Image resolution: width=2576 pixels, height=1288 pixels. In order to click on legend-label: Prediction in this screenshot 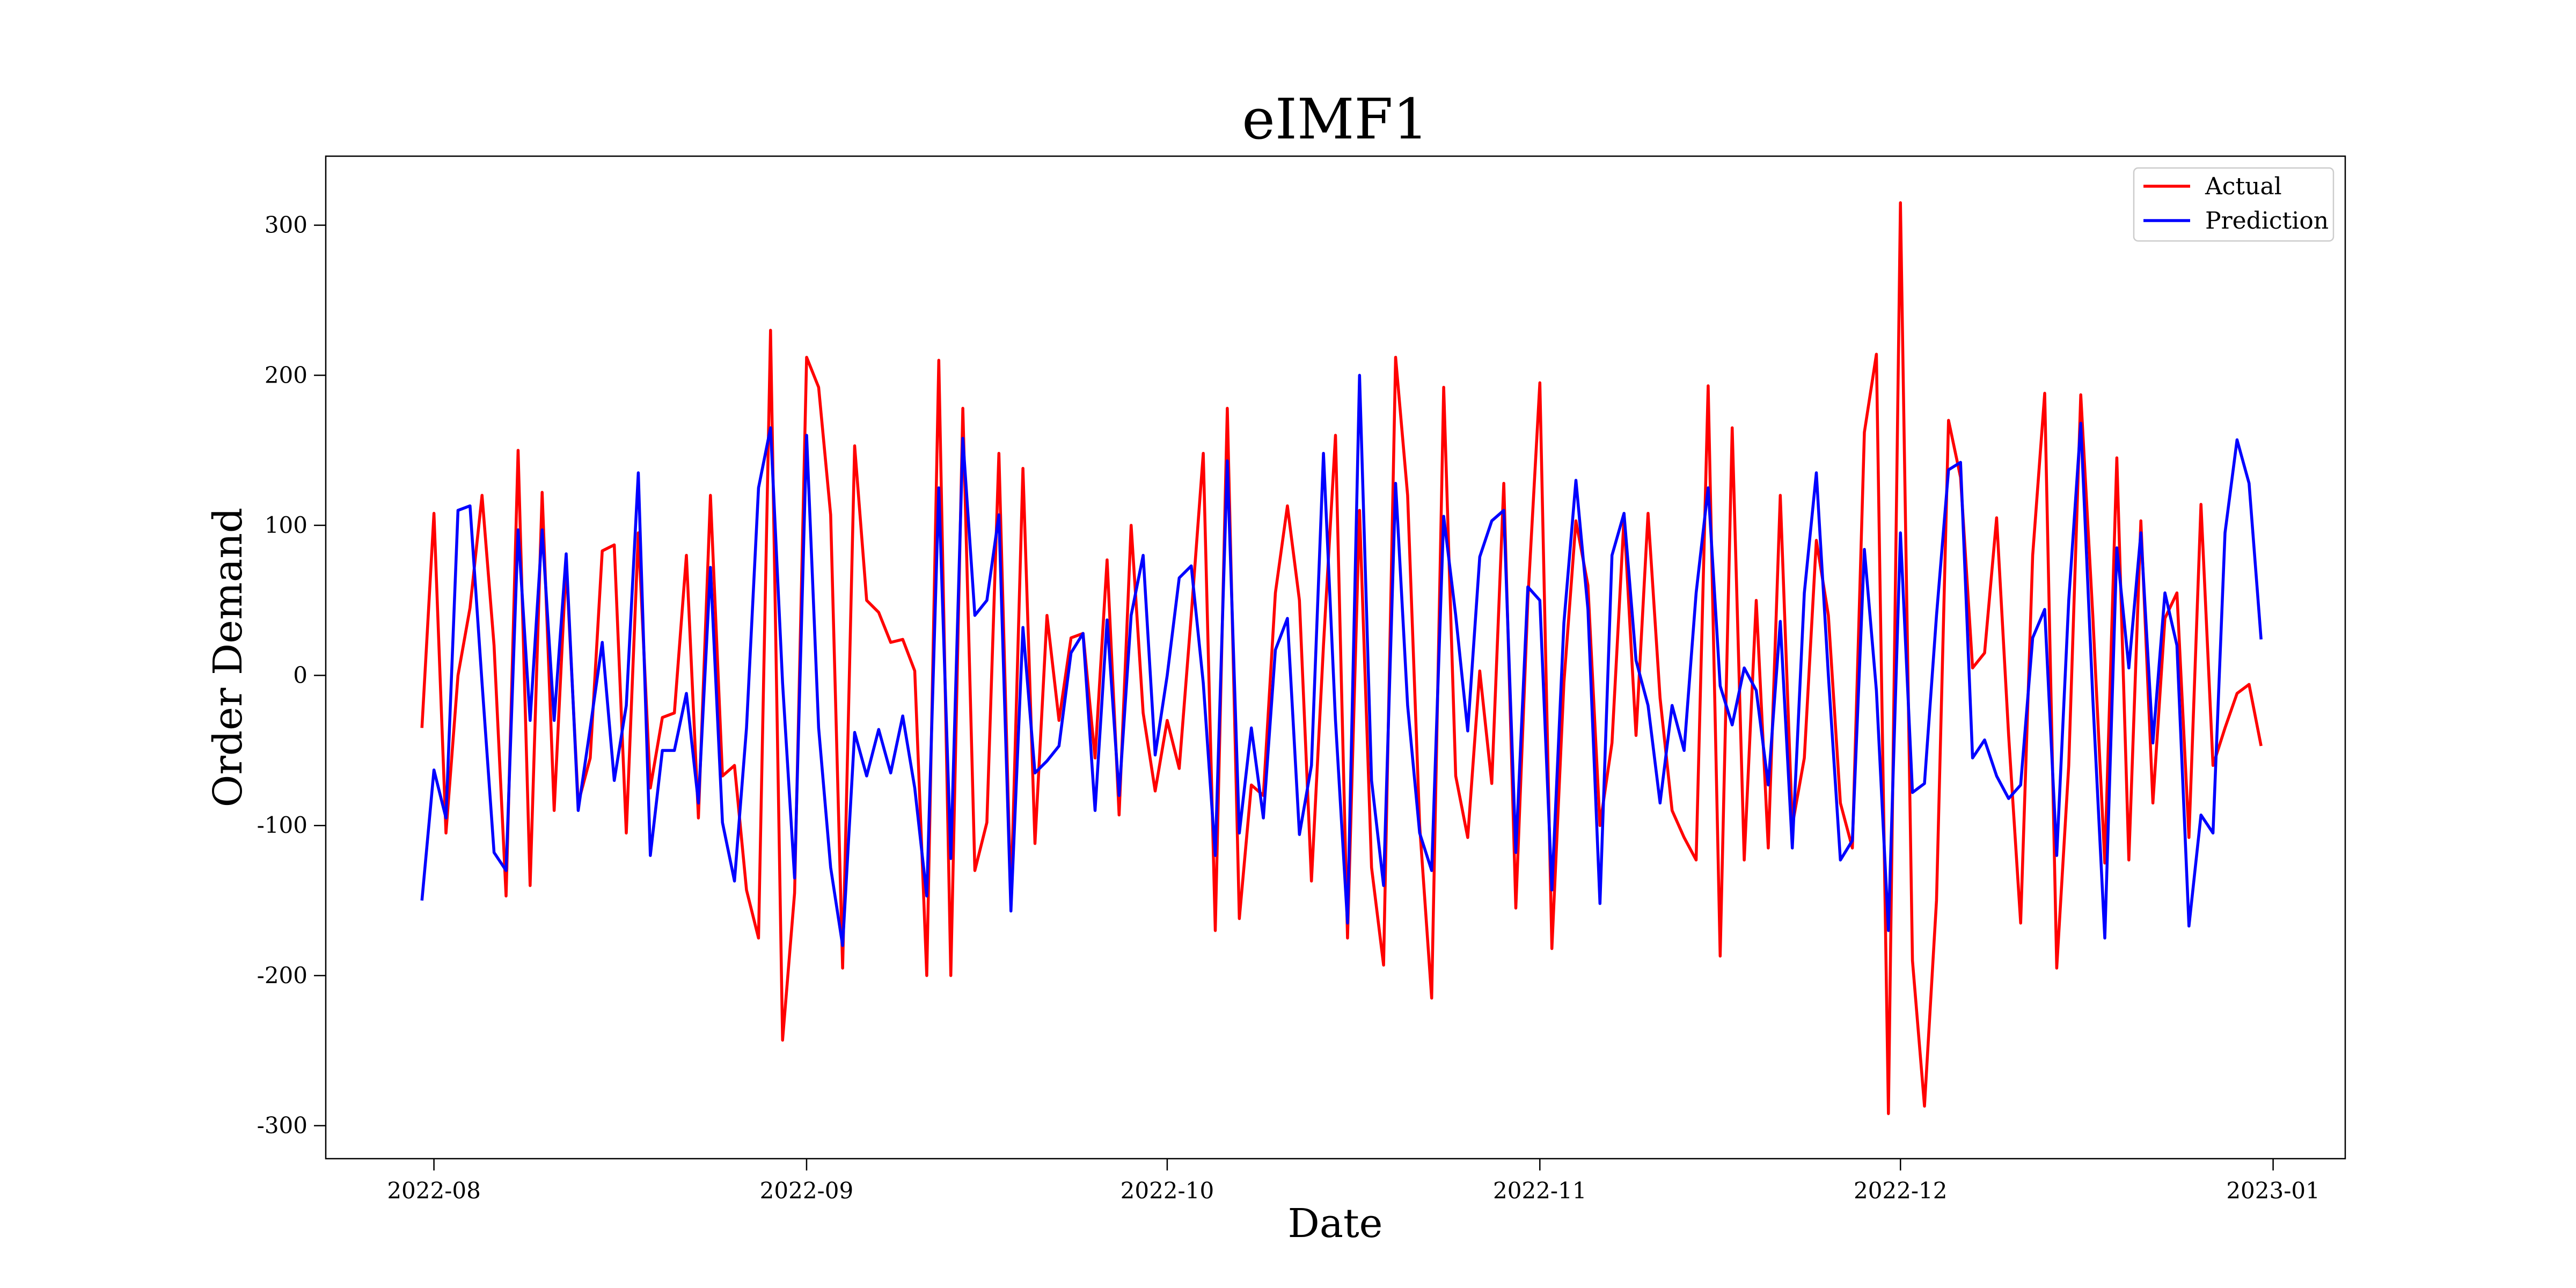, I will do `click(2267, 221)`.